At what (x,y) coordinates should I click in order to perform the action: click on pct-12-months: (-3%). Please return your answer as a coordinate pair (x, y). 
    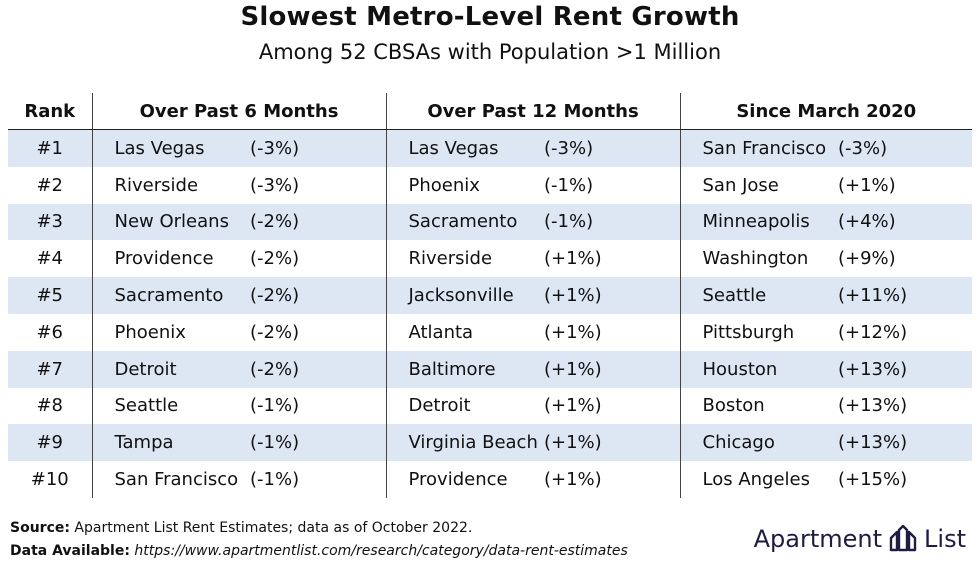
    Looking at the image, I should click on (612, 148).